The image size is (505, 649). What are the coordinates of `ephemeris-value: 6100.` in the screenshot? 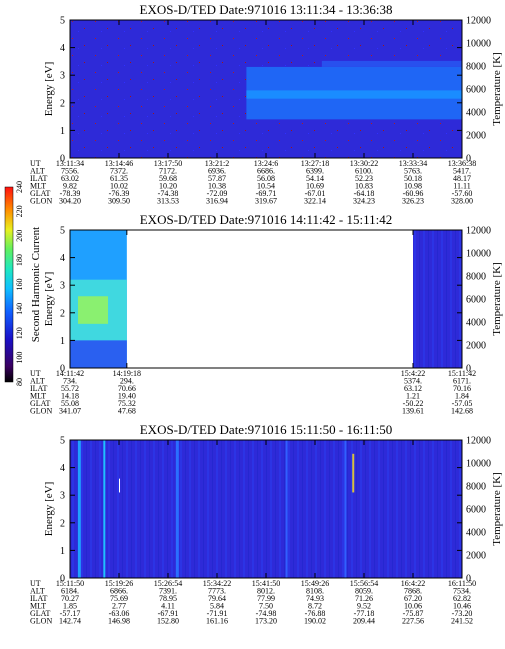 It's located at (364, 171).